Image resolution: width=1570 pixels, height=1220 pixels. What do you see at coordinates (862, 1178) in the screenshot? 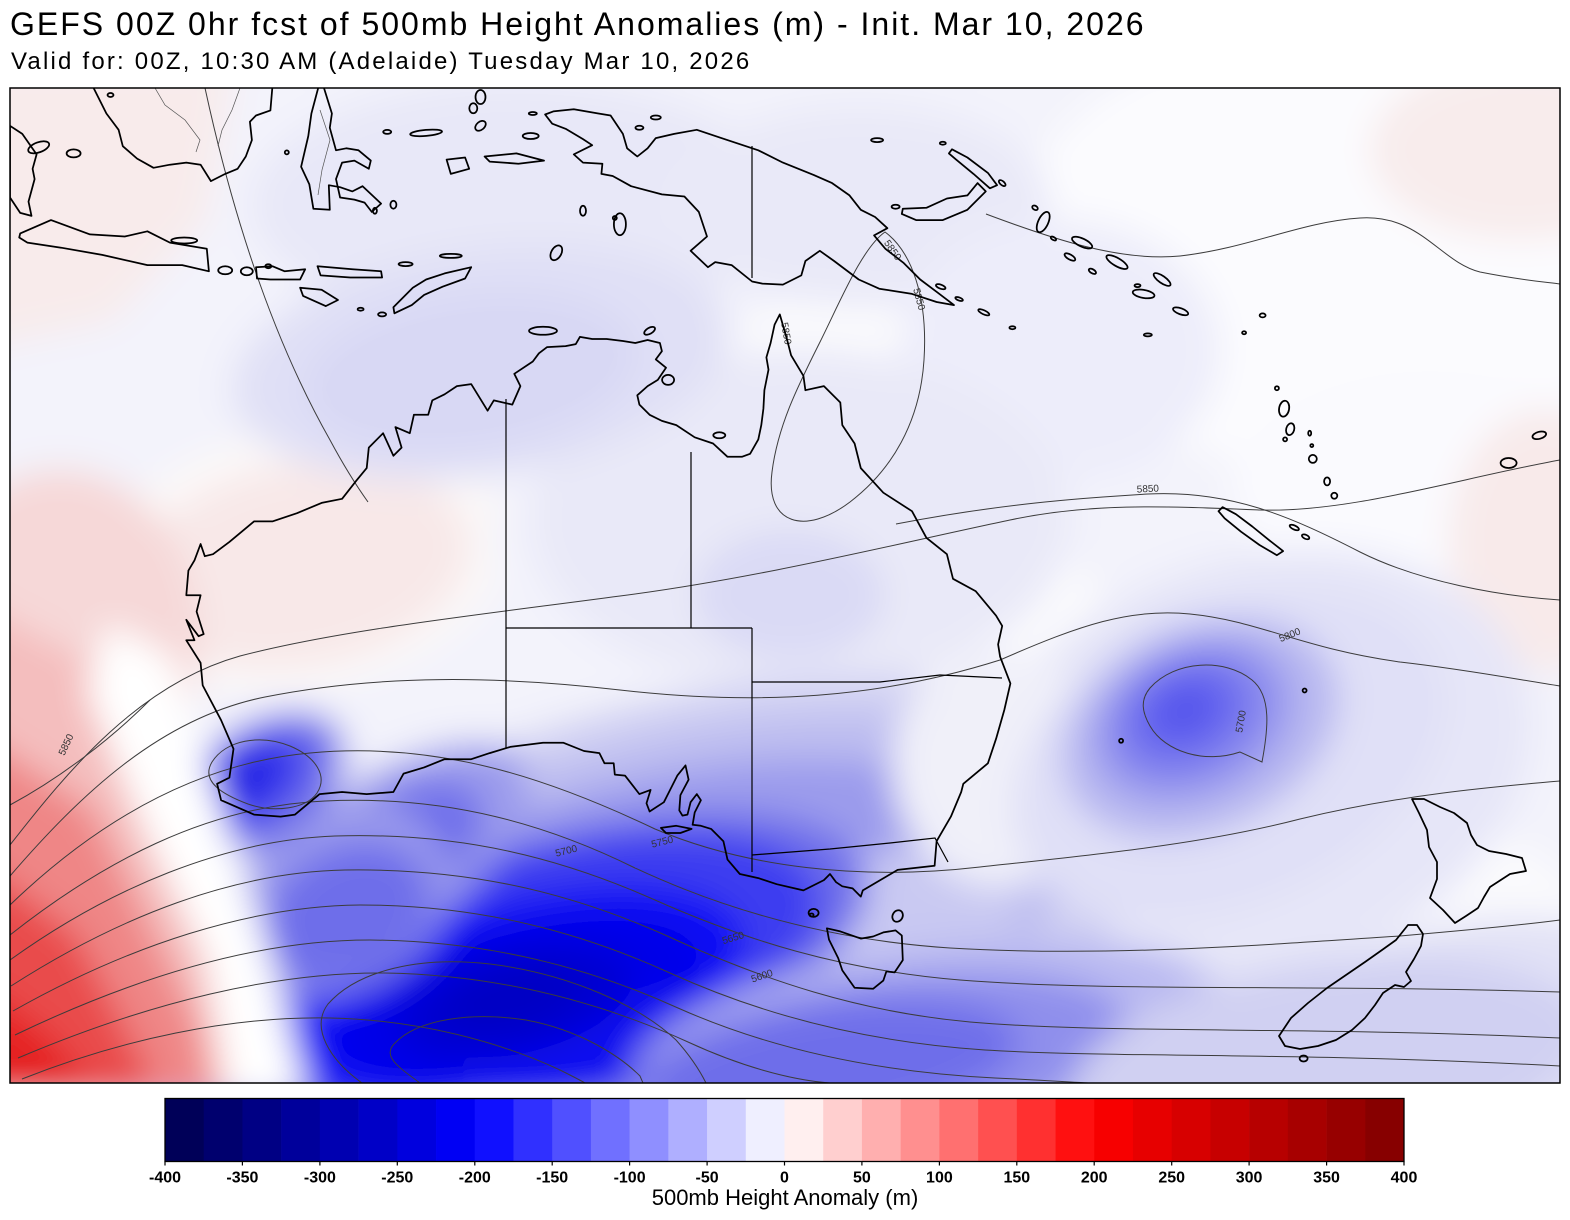
I see `svg-text: 50` at bounding box center [862, 1178].